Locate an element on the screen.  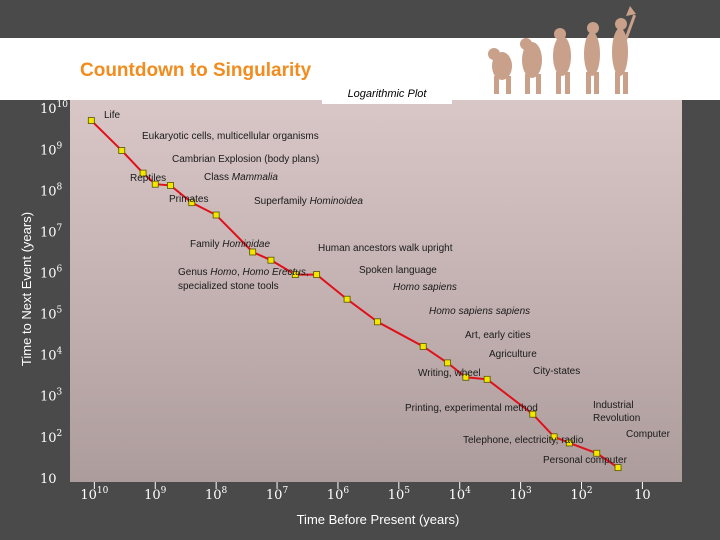
event-annotation: Industrial is located at coordinates (613, 405).